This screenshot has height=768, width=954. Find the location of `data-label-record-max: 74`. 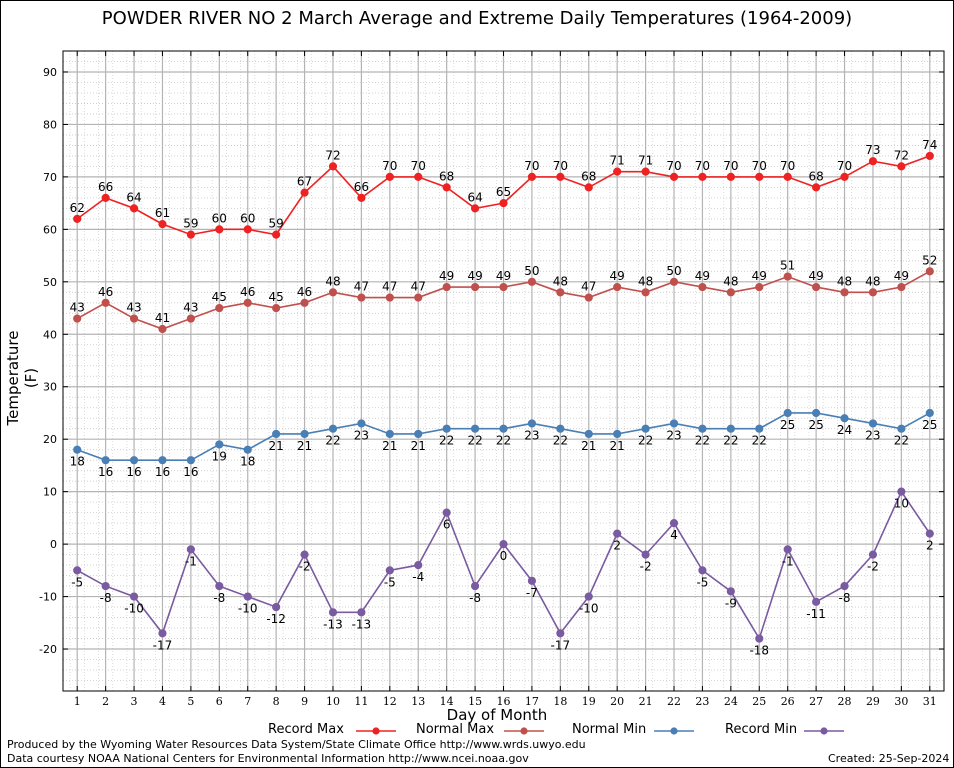

data-label-record-max: 74 is located at coordinates (929, 145).